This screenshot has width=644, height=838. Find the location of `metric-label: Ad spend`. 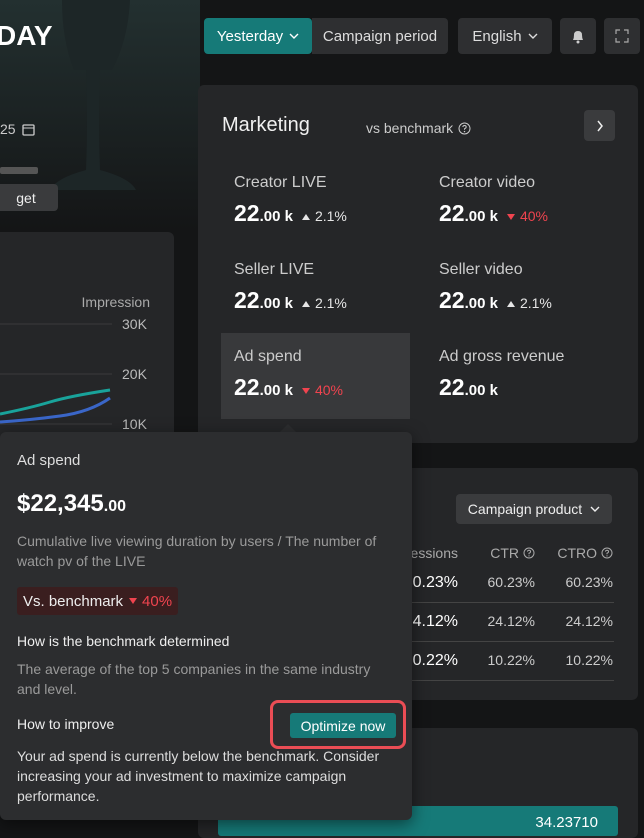

metric-label: Ad spend is located at coordinates (268, 356).